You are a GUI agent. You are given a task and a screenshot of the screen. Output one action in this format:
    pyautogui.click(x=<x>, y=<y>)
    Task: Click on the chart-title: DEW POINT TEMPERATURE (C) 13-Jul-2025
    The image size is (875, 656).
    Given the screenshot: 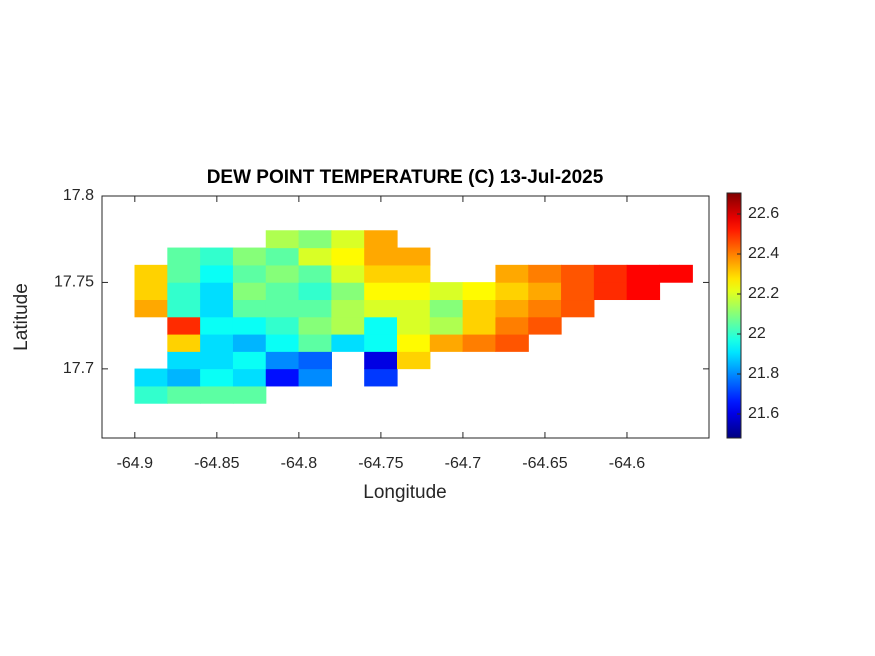 What is the action you would take?
    pyautogui.click(x=405, y=177)
    